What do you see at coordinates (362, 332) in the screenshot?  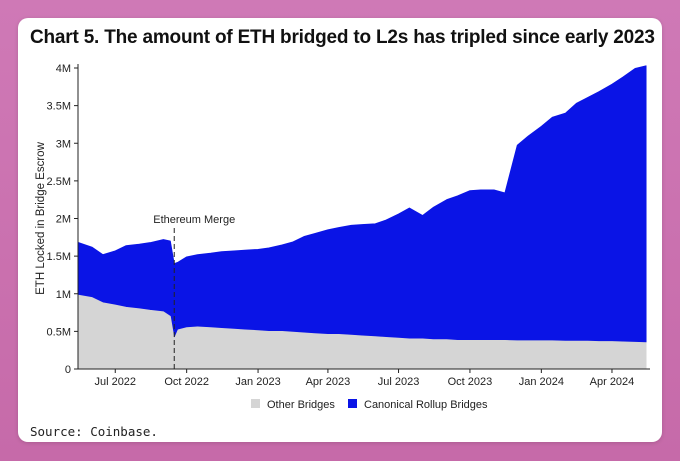 I see `series-area-other-bridges` at bounding box center [362, 332].